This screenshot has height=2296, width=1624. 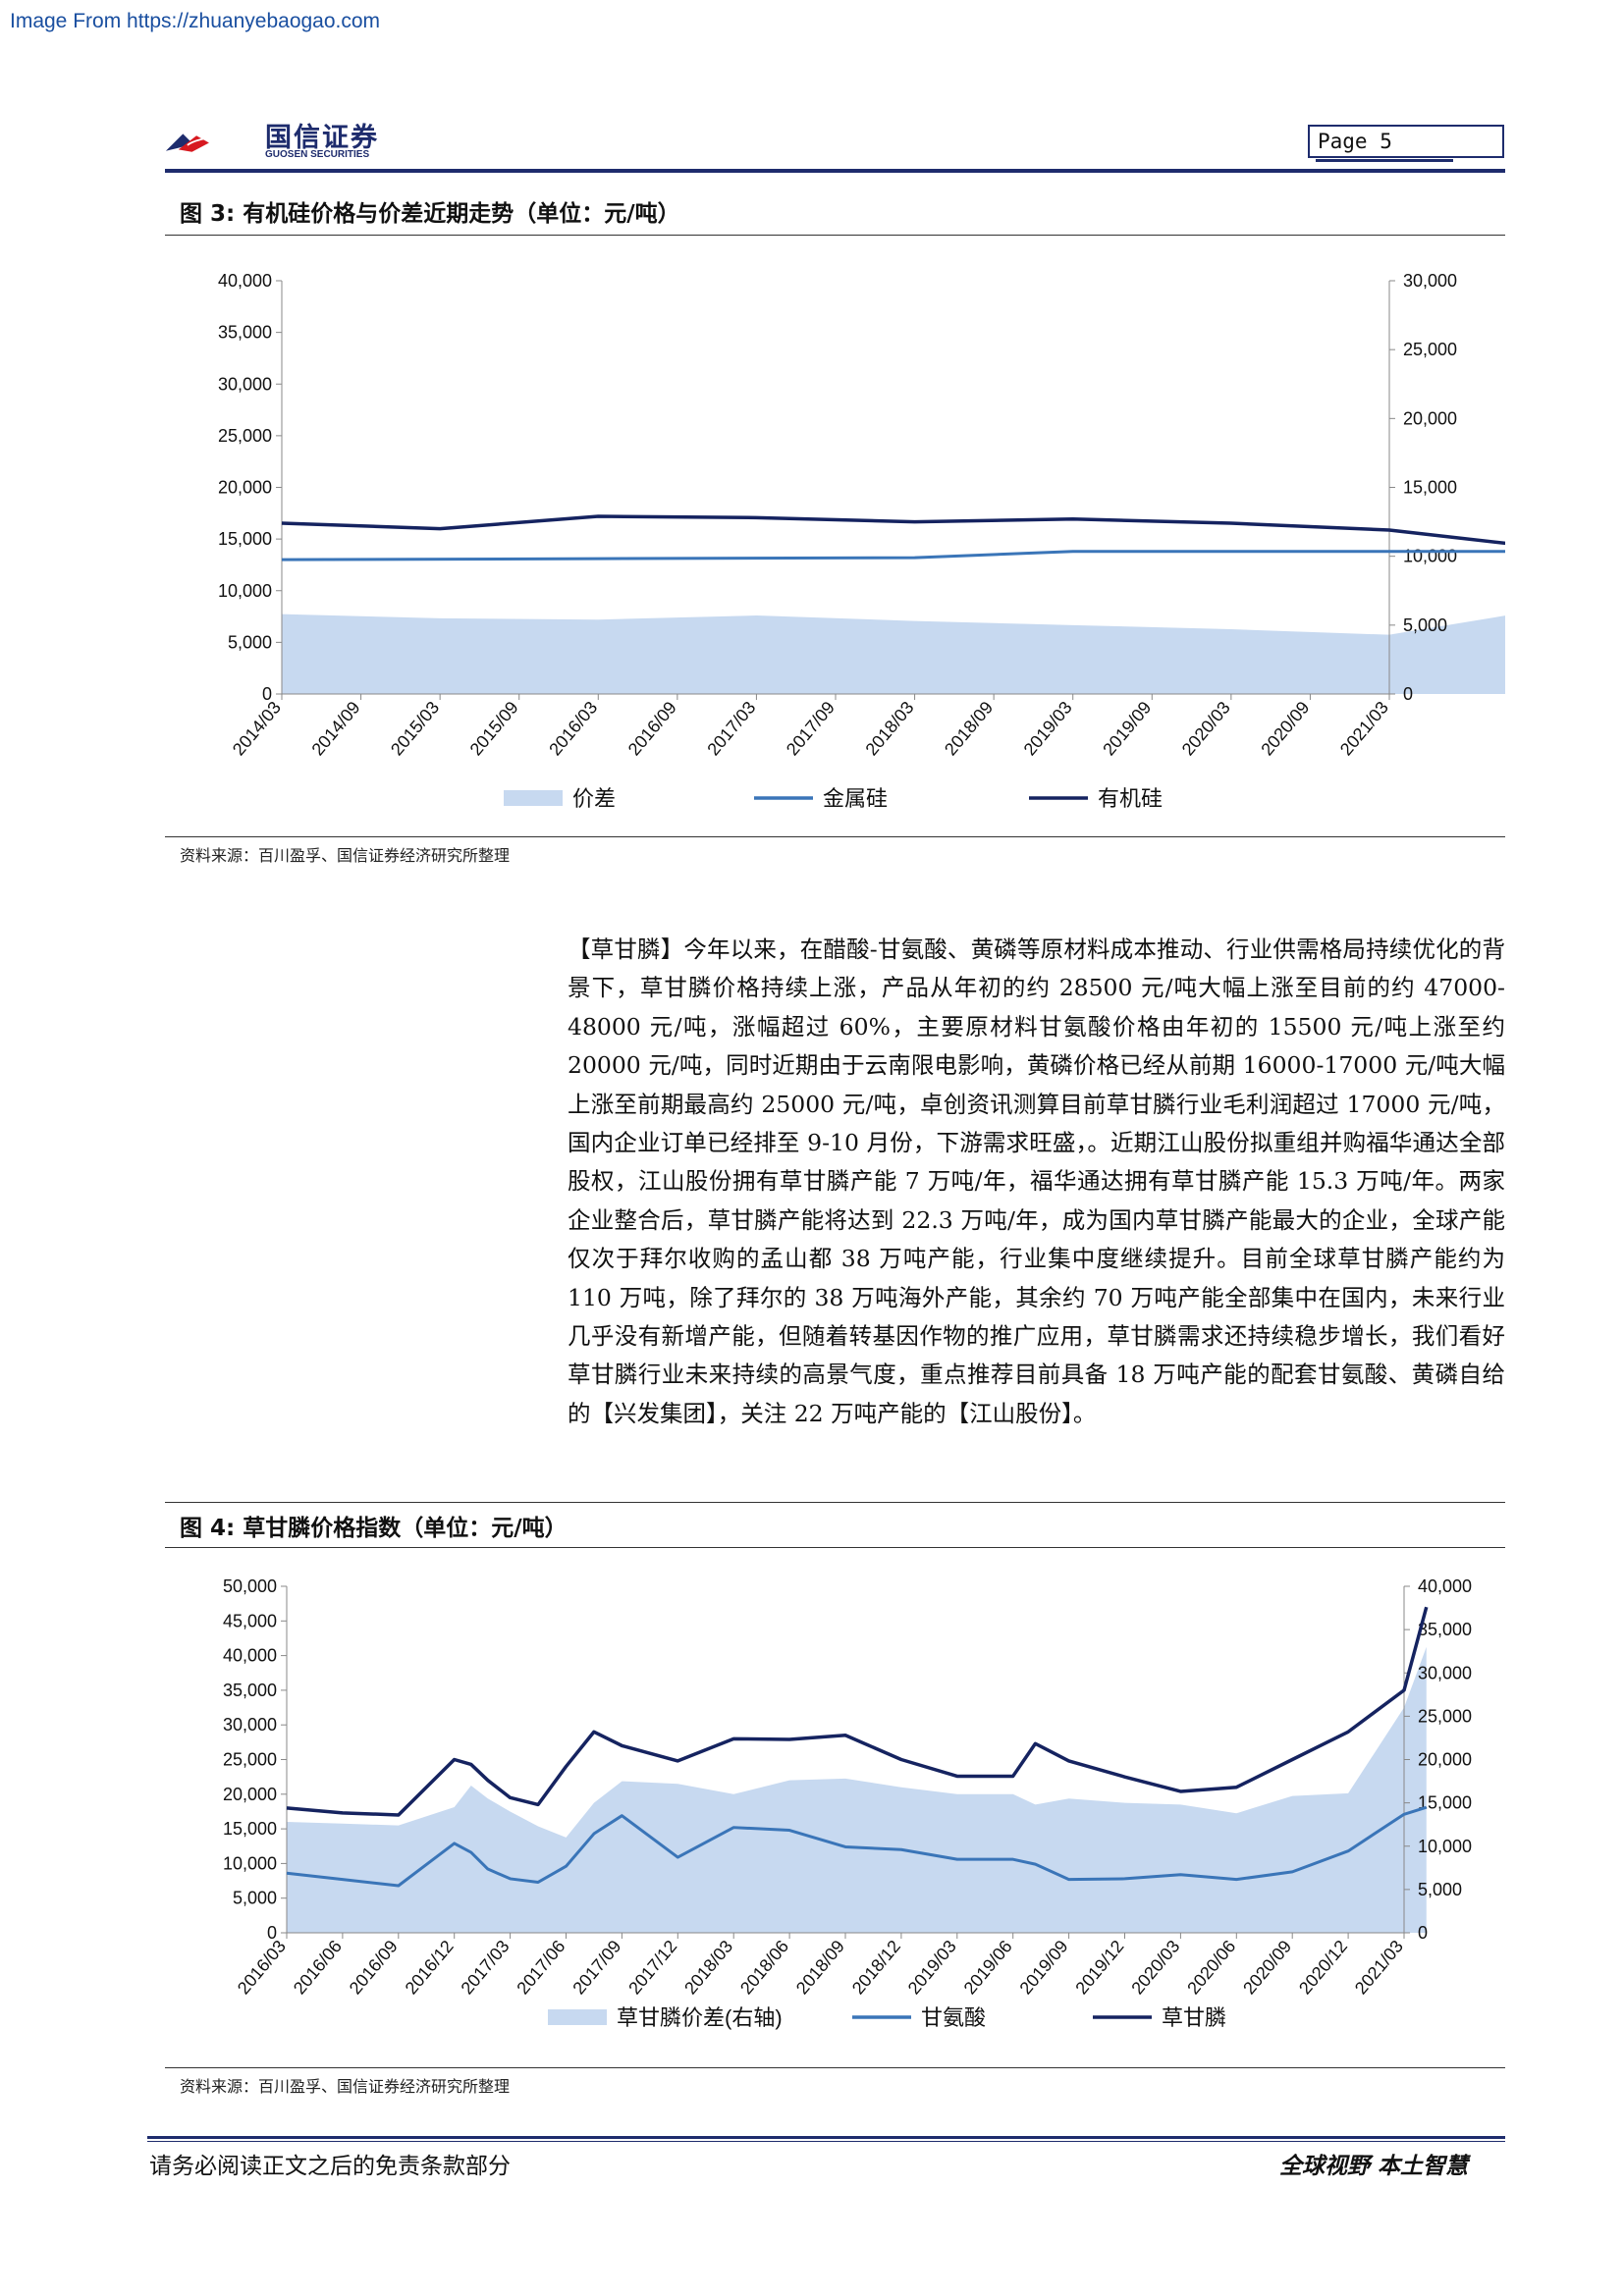 I want to click on x-tick-label: 2020/03, so click(x=1206, y=729).